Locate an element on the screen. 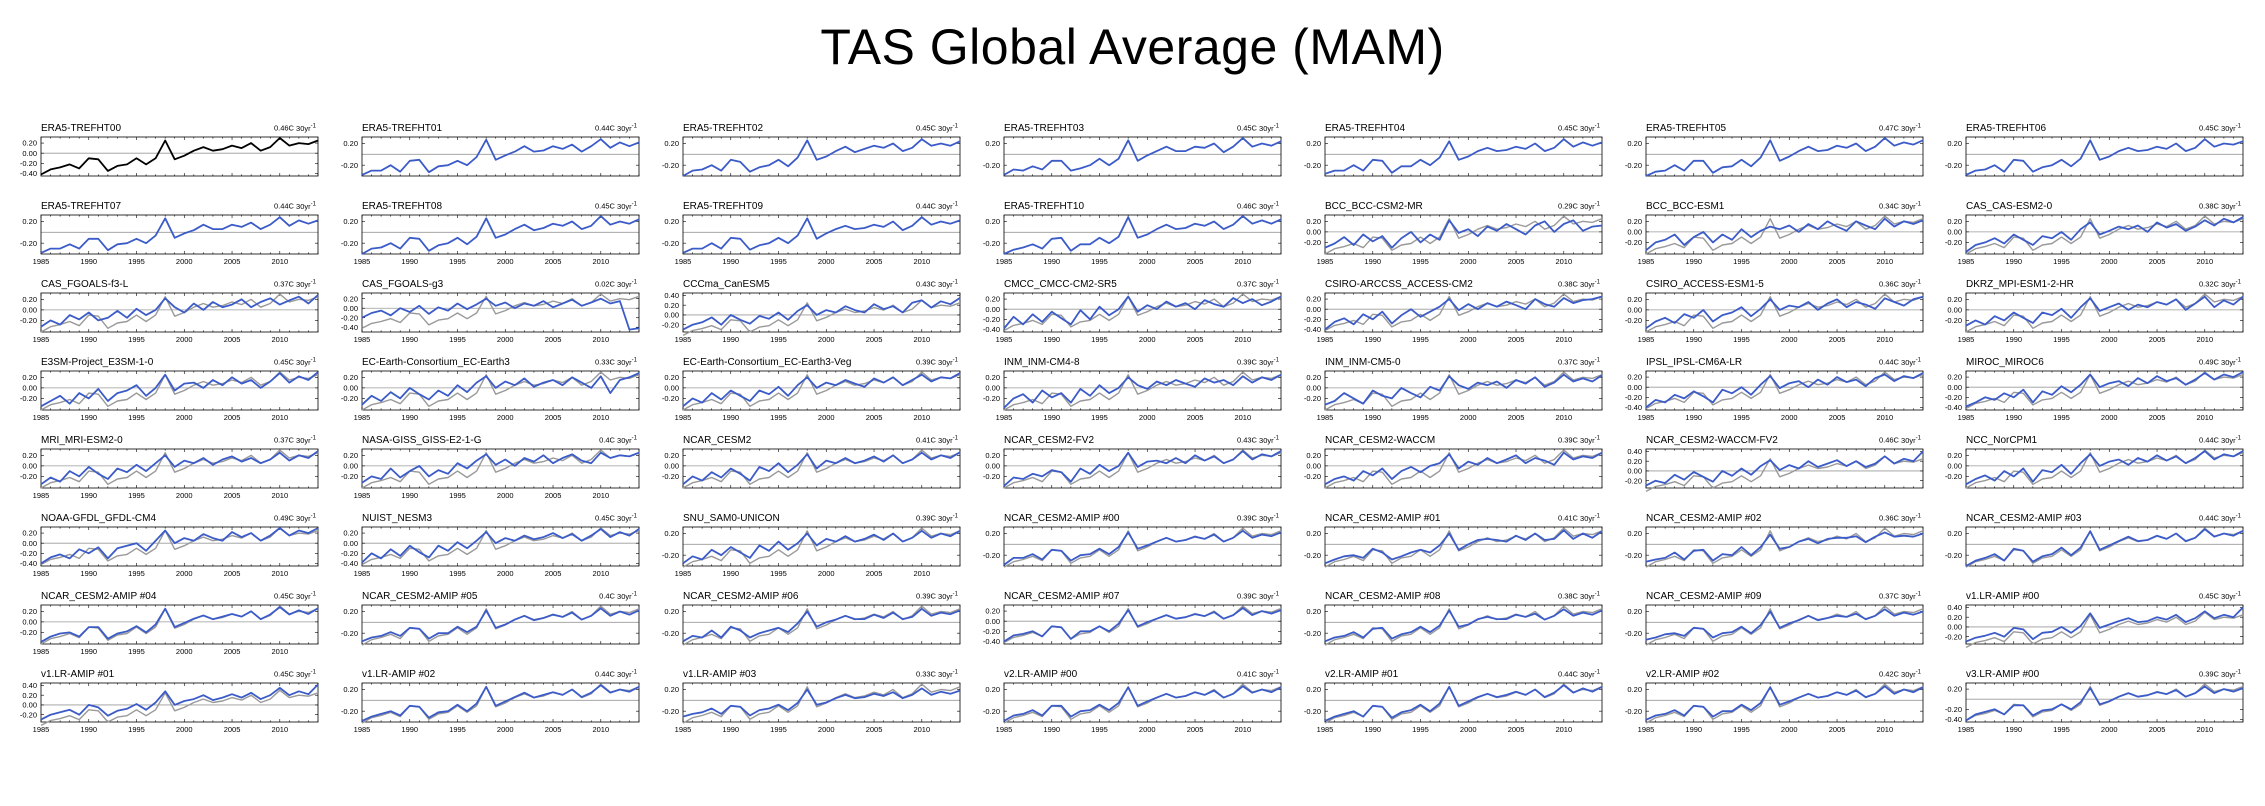 Image resolution: width=2265 pixels, height=806 pixels. chart-panel: 0.20 0.00 -0.20 NCC_NorCPM1 0.44C 30yr-1 is located at coordinates (2087, 475).